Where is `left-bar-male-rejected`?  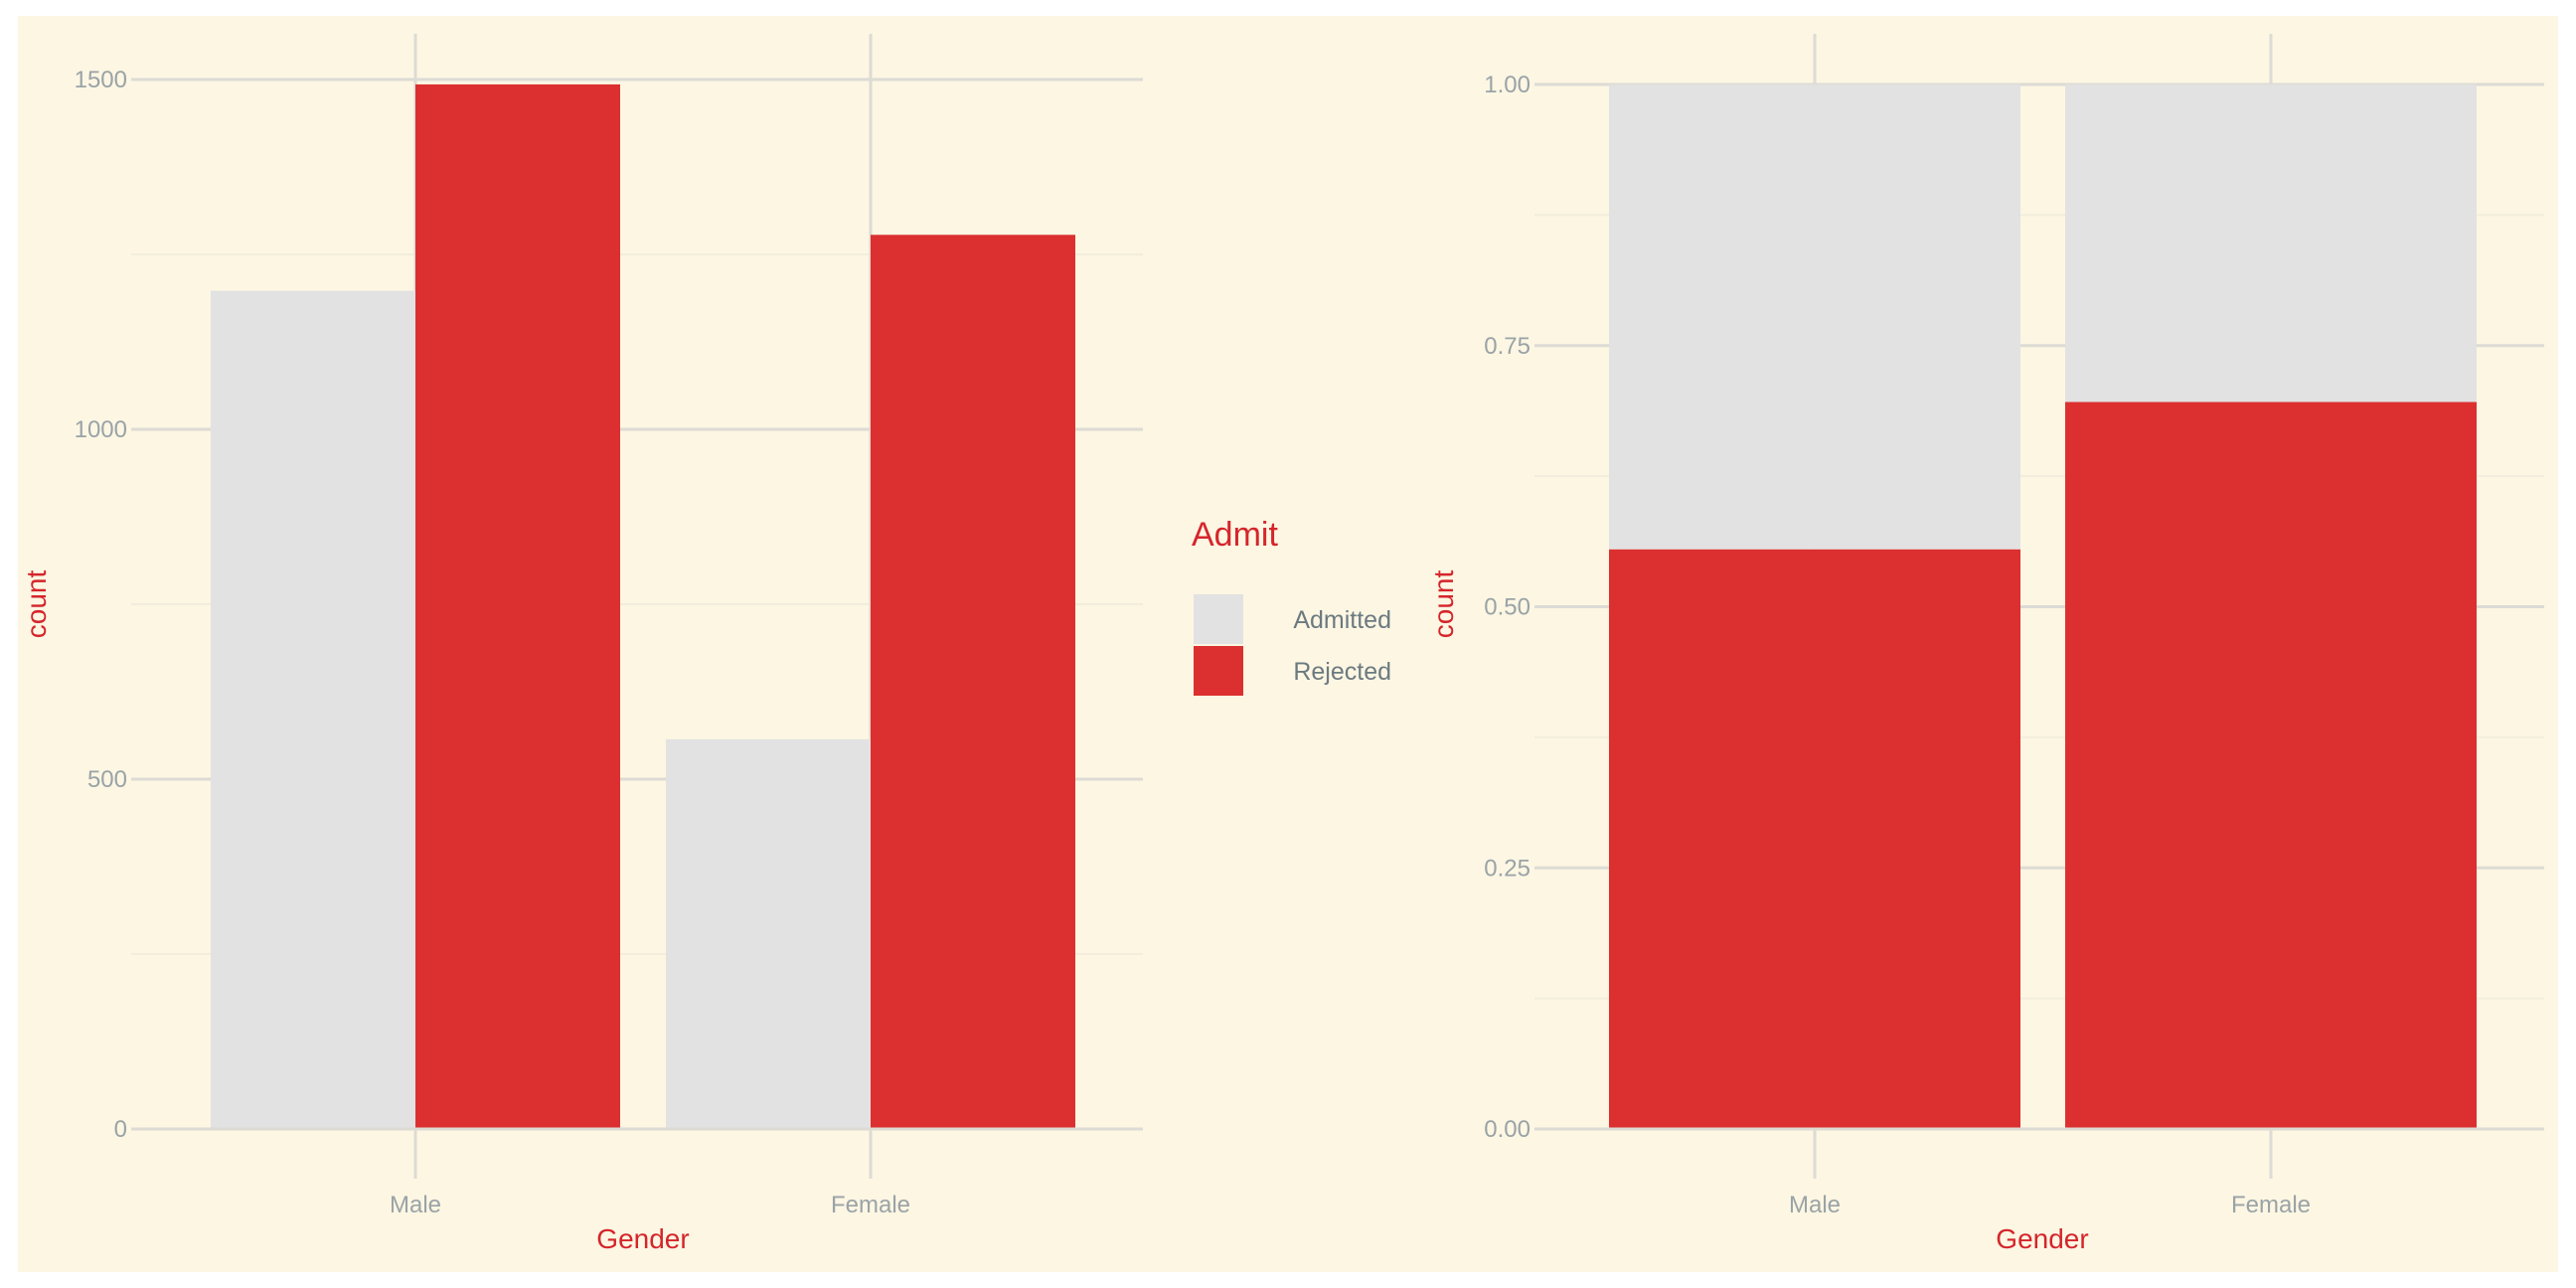
left-bar-male-rejected is located at coordinates (517, 606).